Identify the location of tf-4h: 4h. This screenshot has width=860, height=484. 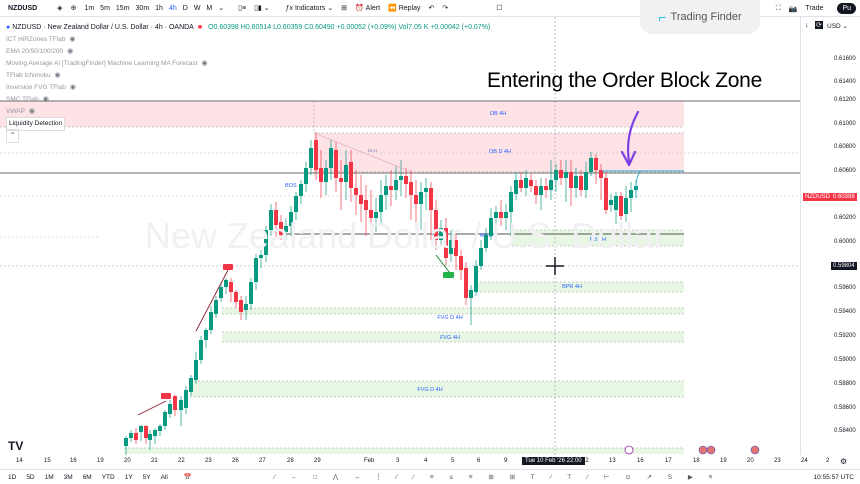
(172, 8).